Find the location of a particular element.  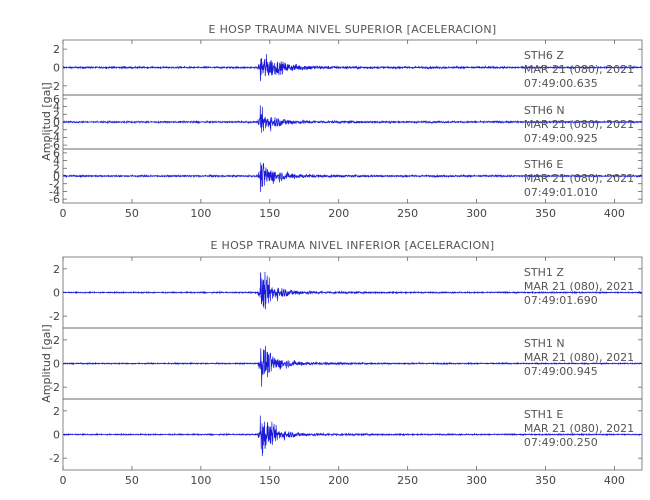

station-label: STH6 E is located at coordinates (543, 164).